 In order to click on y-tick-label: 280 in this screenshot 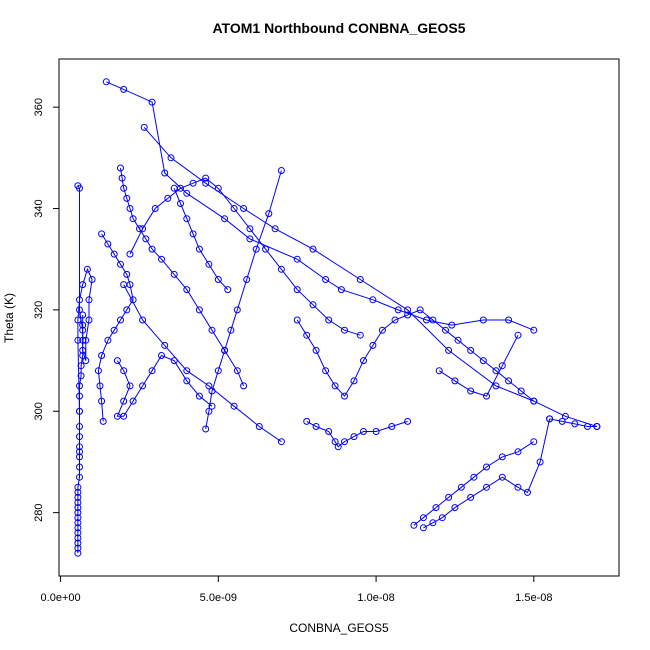, I will do `click(39, 512)`.